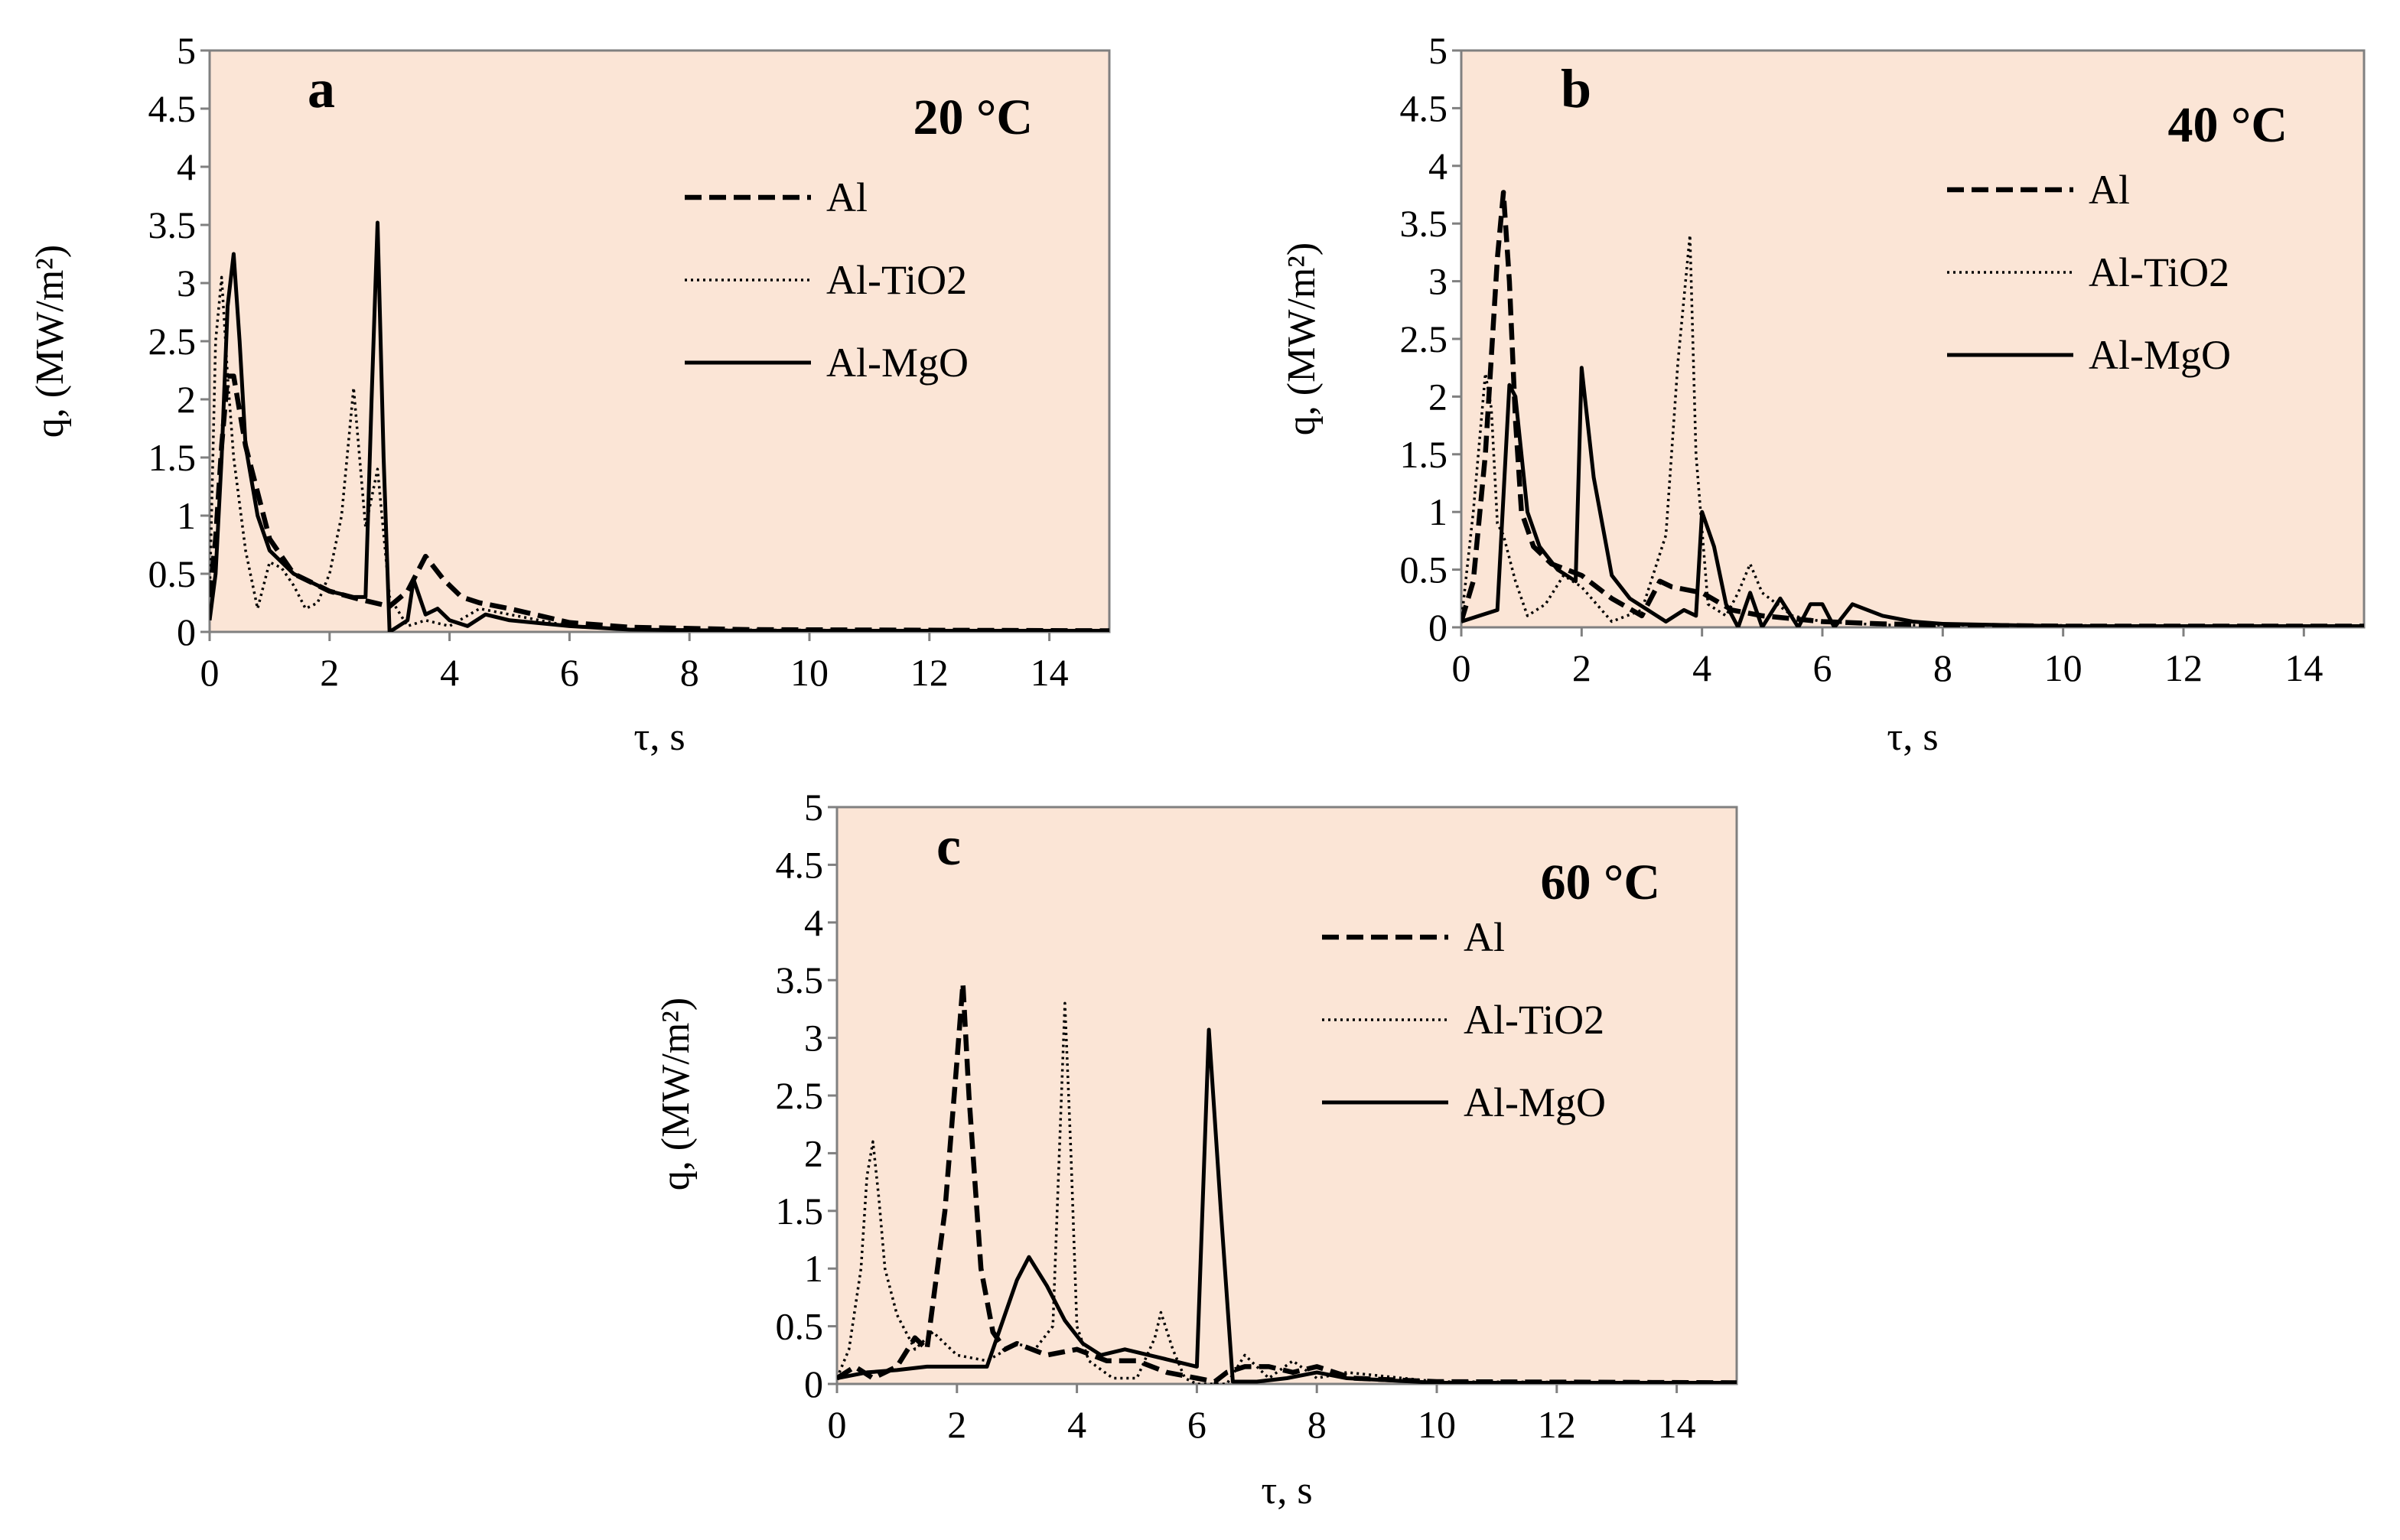 This screenshot has width=2400, height=1540. I want to click on panel-letter: b, so click(1576, 88).